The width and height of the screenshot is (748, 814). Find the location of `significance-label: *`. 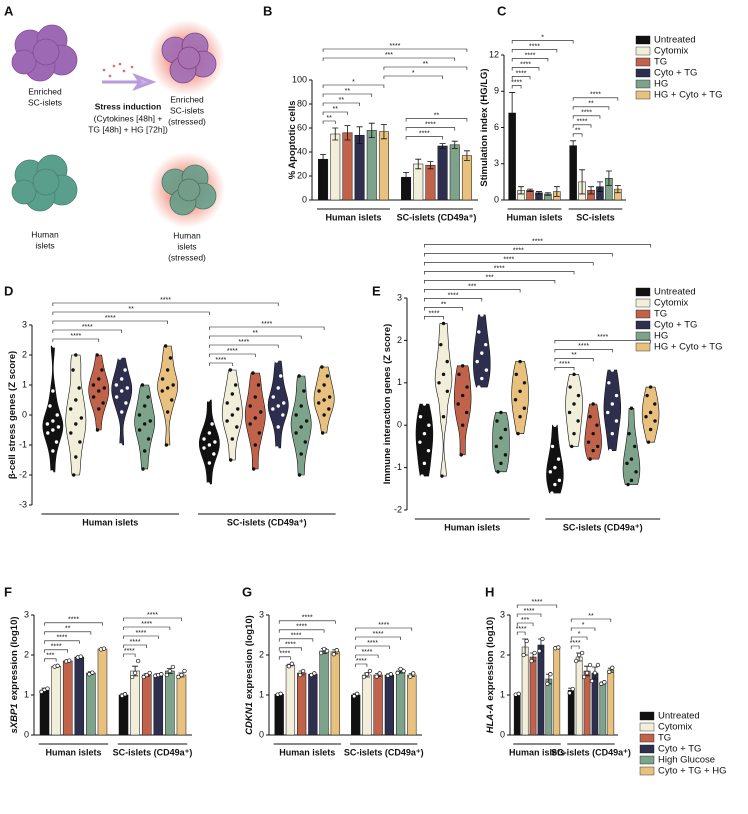

significance-label: * is located at coordinates (579, 634).